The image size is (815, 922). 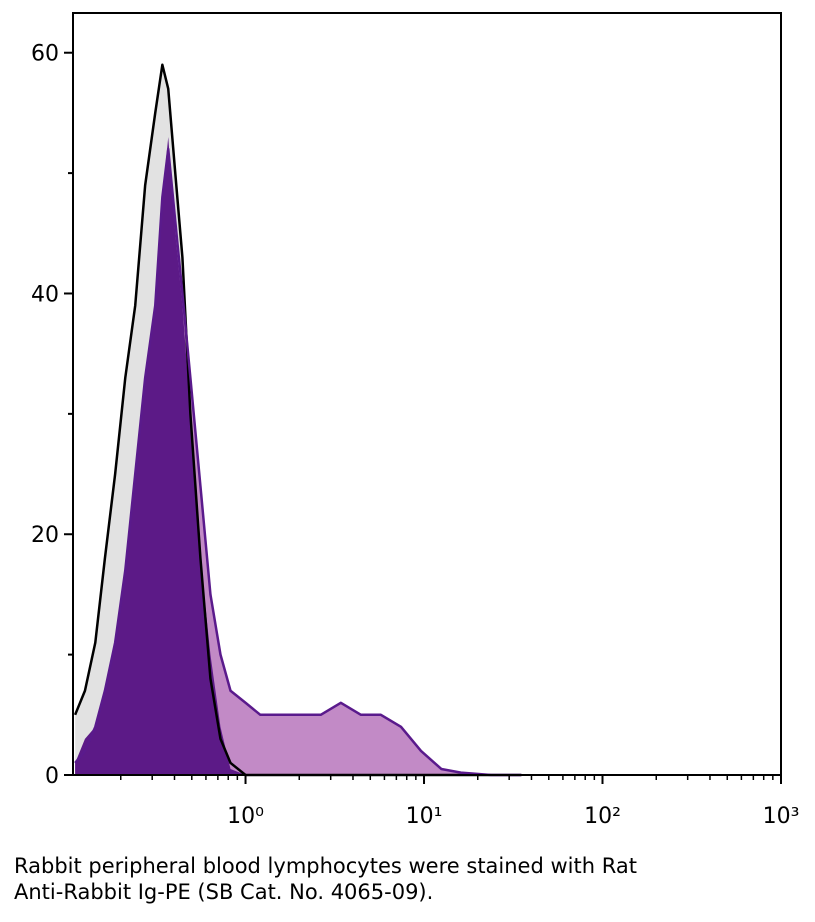 I want to click on y-tick-label: 60, so click(x=45, y=54).